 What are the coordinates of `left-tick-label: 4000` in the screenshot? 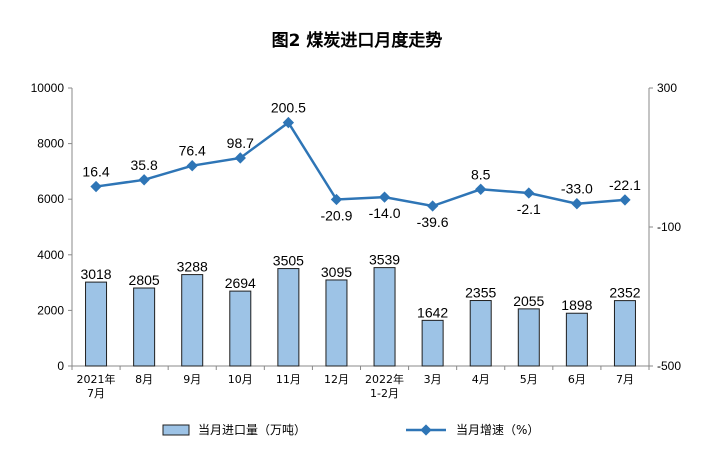 It's located at (50, 255).